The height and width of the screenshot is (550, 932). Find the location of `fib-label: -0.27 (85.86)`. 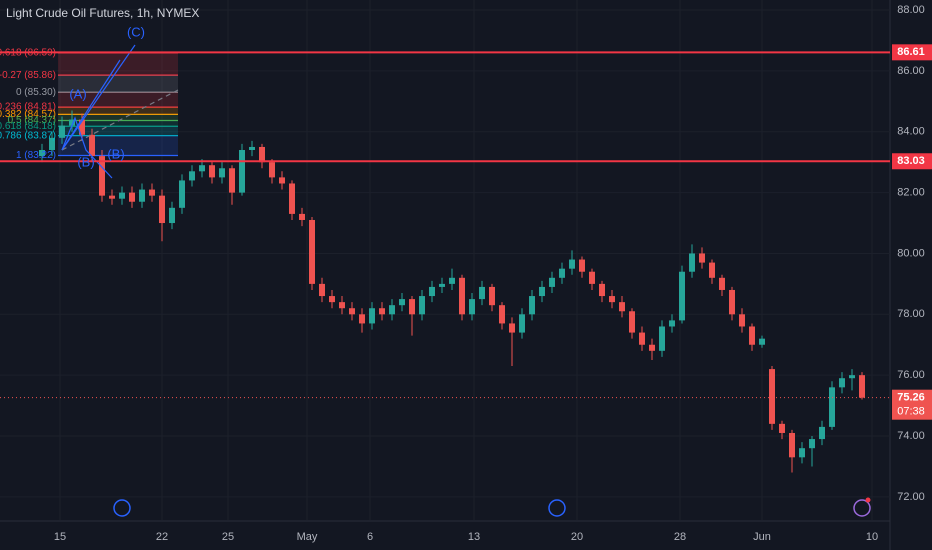

fib-label: -0.27 (85.86) is located at coordinates (28, 75).